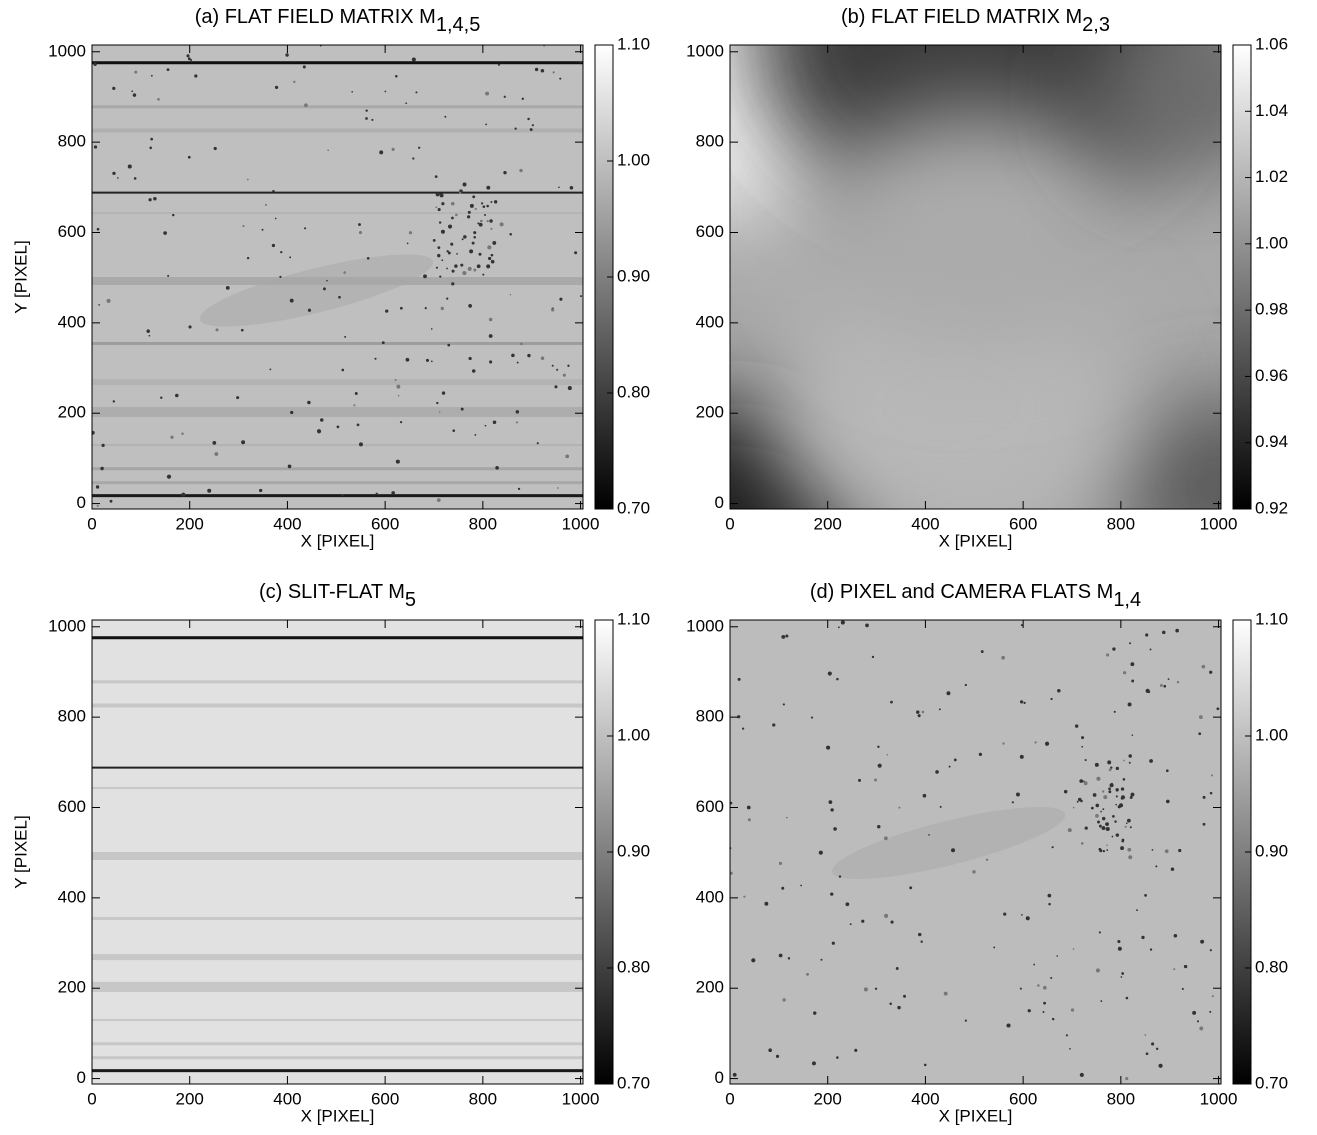 The width and height of the screenshot is (1317, 1135). I want to click on x-tick-label: 200, so click(828, 1098).